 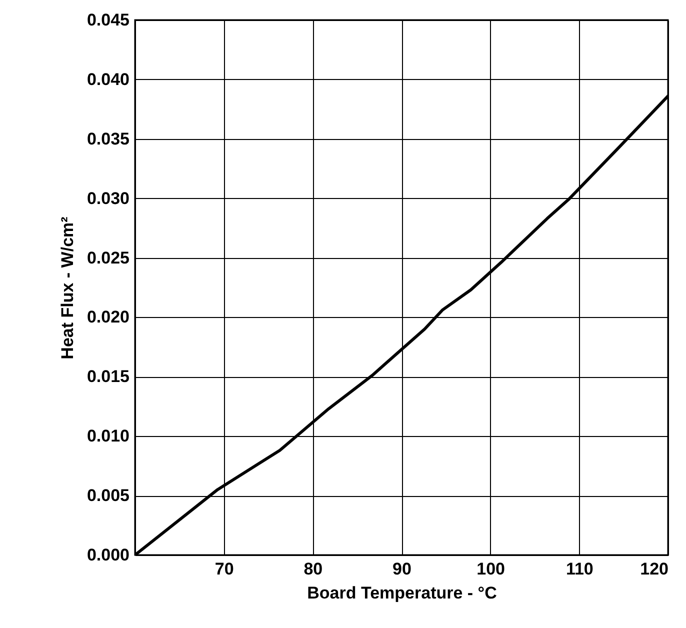 I want to click on y-tick-label: 0.020, so click(x=108, y=317).